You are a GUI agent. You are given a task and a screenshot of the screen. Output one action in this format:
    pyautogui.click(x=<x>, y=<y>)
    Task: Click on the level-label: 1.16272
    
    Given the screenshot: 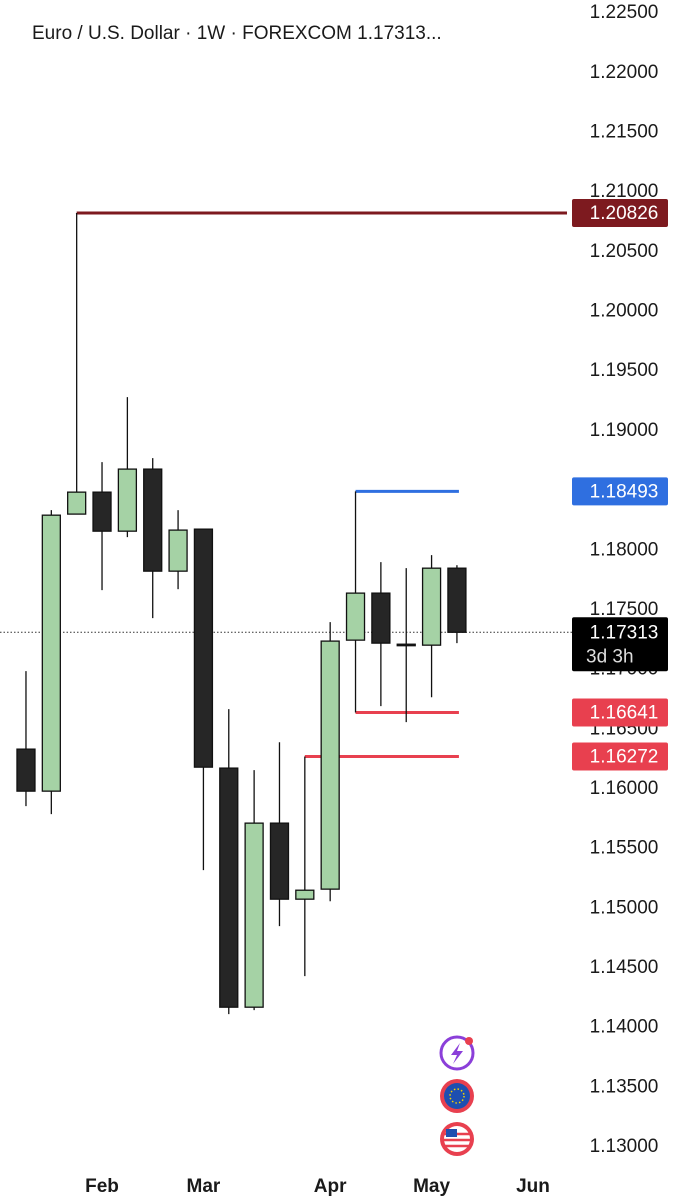 What is the action you would take?
    pyautogui.click(x=624, y=757)
    